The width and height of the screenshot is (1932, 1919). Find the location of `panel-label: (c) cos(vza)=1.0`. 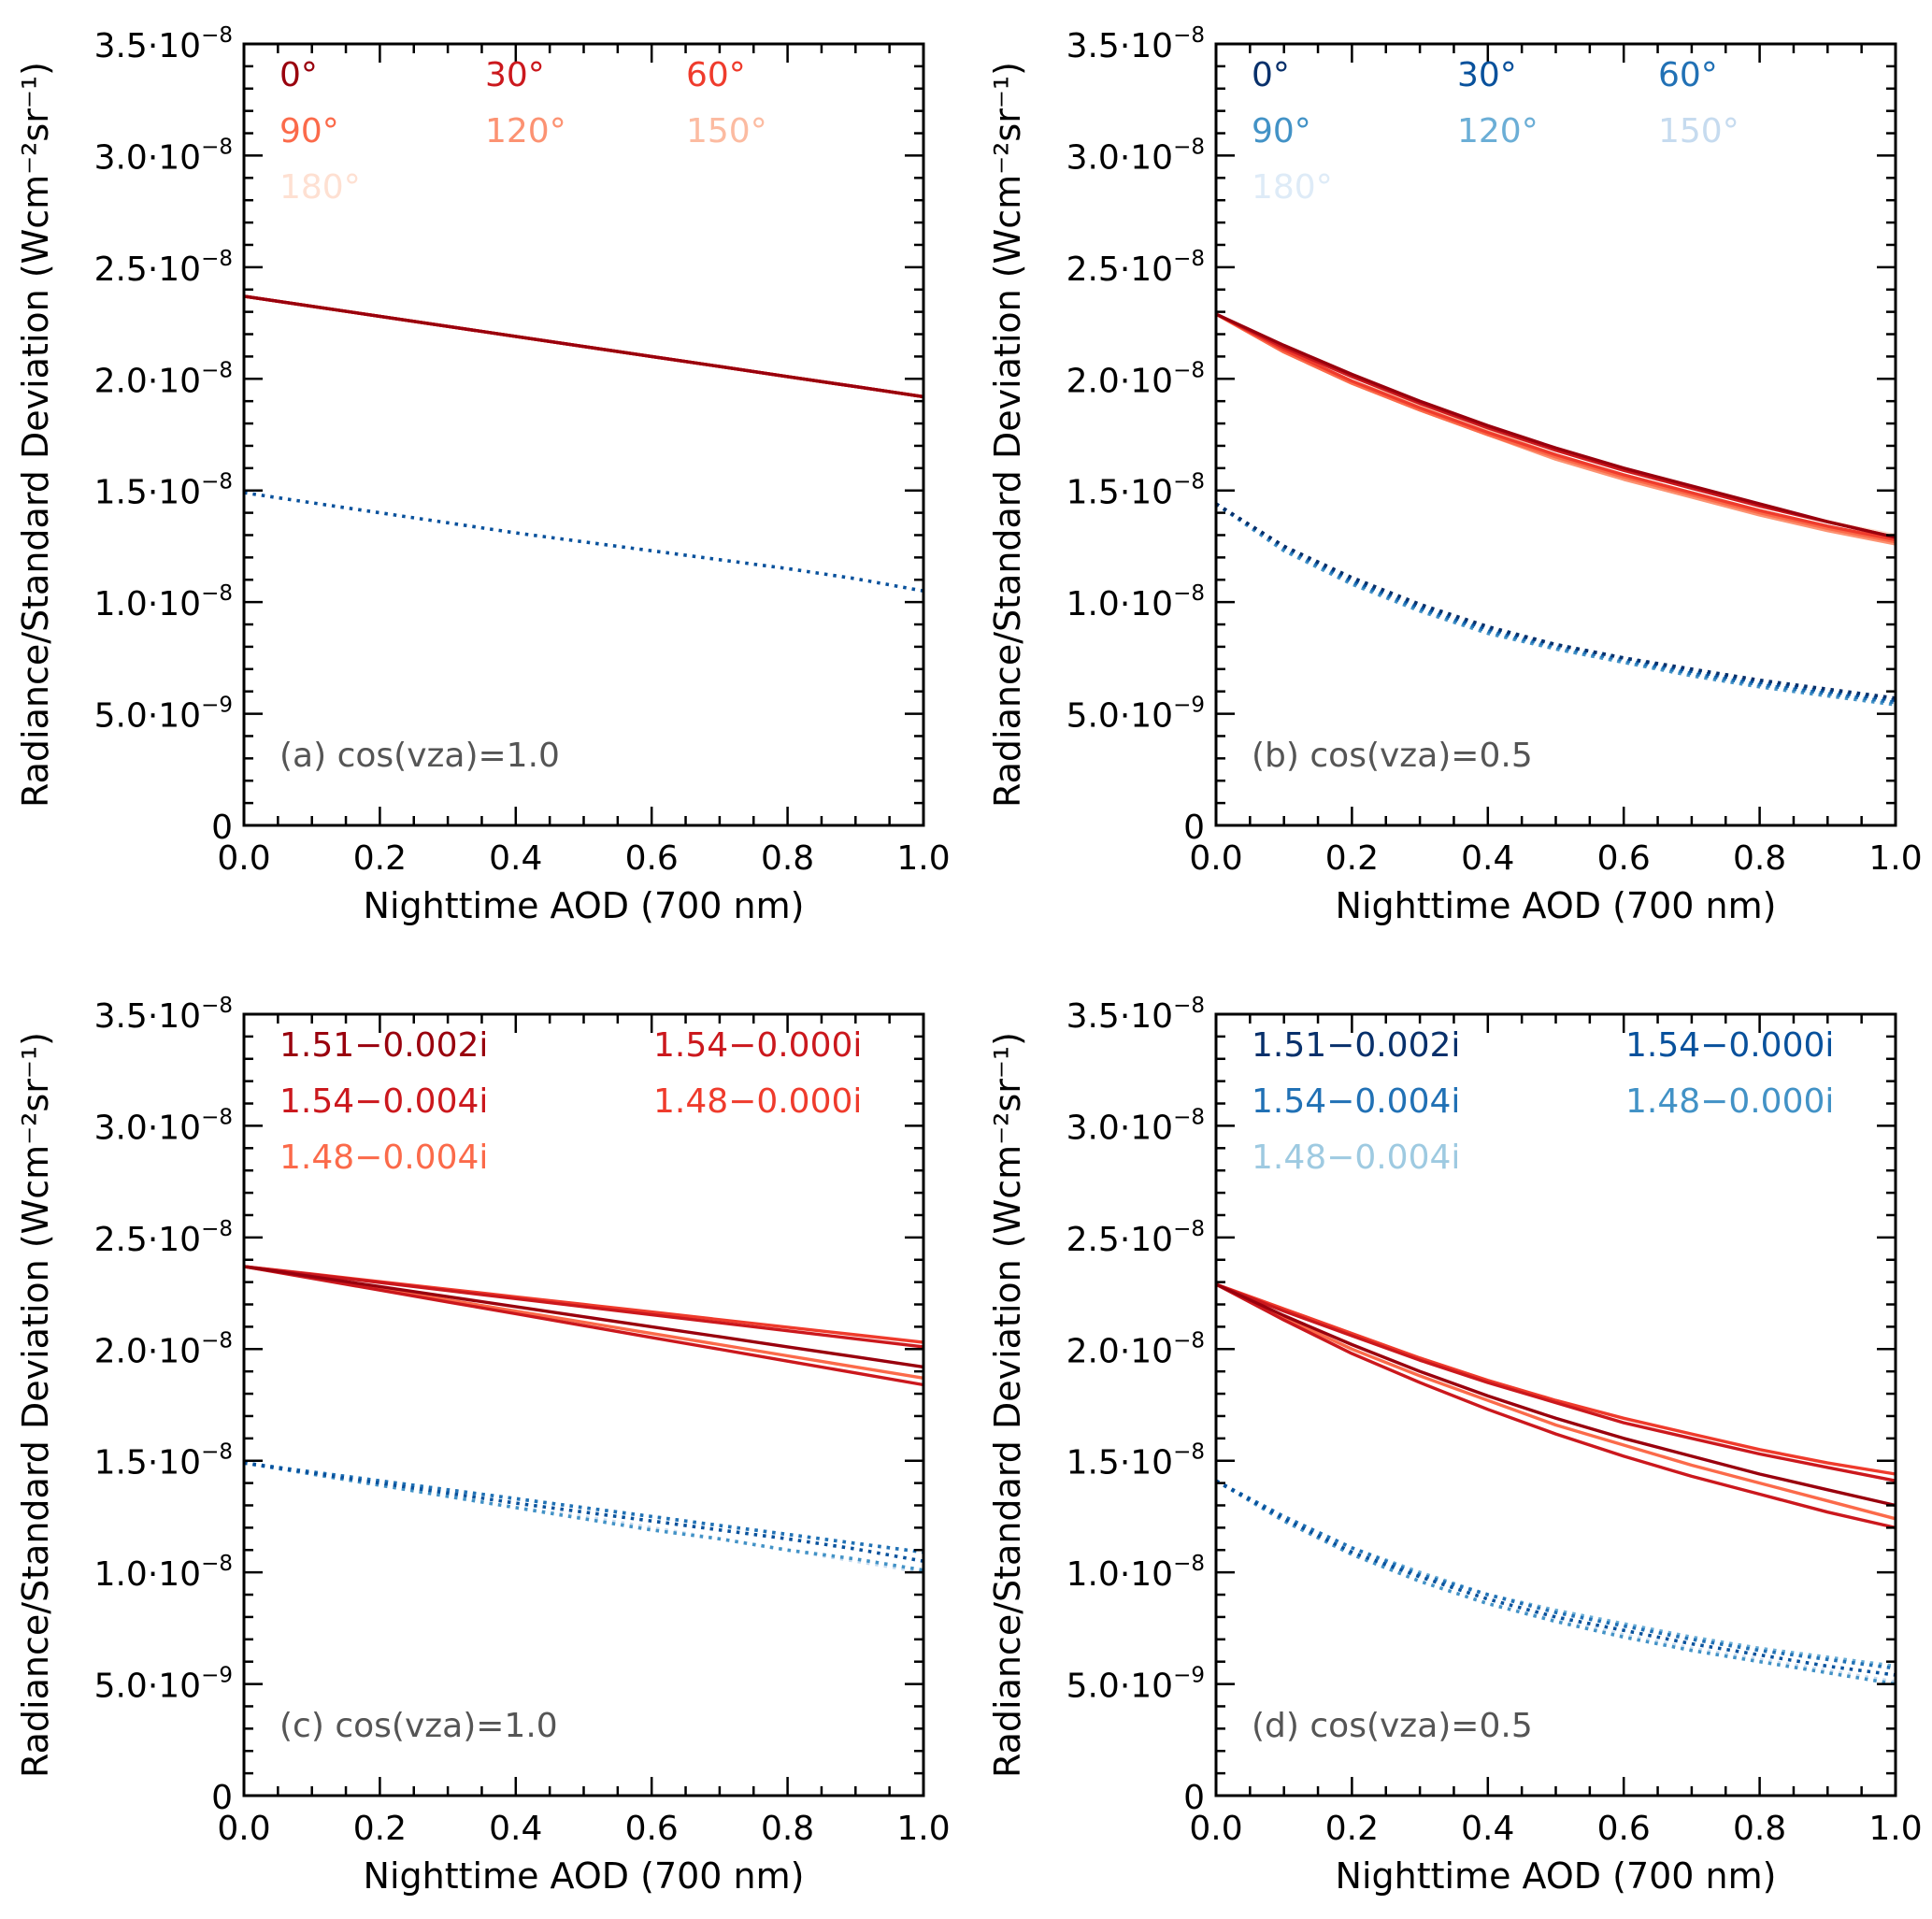

panel-label: (c) cos(vza)=1.0 is located at coordinates (418, 1726).